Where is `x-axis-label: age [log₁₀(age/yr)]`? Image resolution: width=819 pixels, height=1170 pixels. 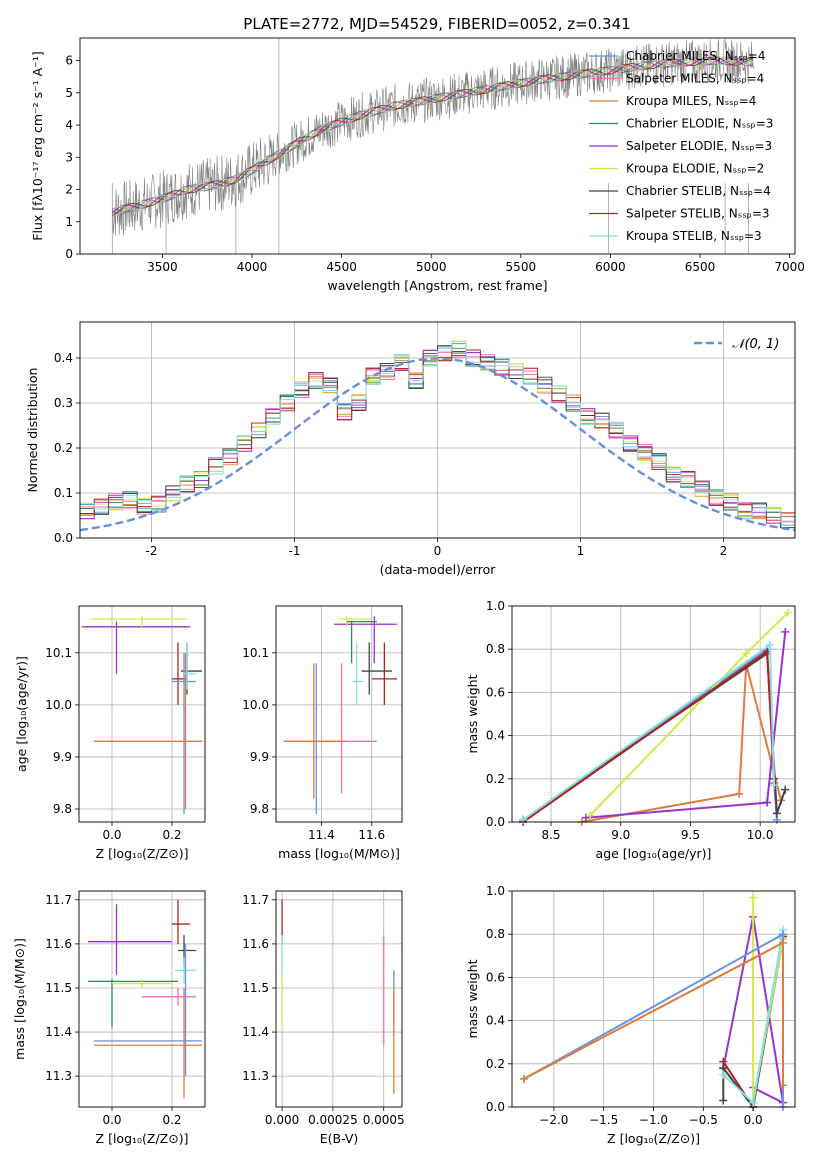
x-axis-label: age [log₁₀(age/yr)] is located at coordinates (654, 853).